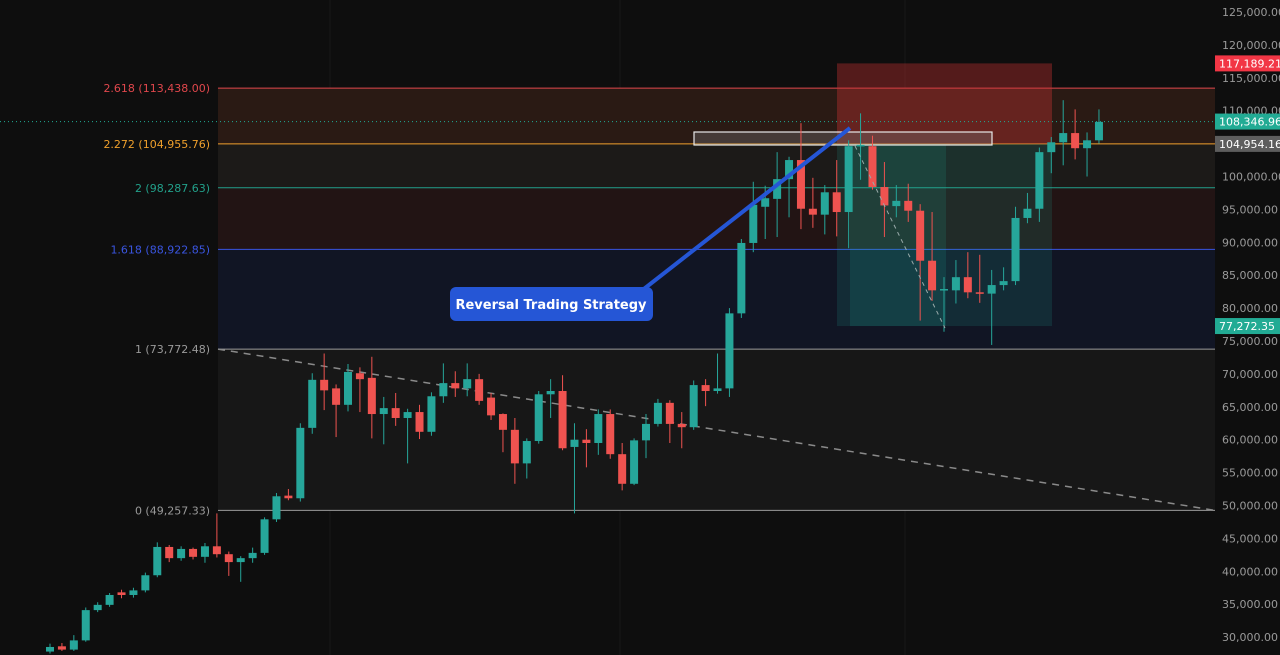 Image resolution: width=1280 pixels, height=655 pixels. I want to click on price-axis-tick: 100,000.00, so click(1251, 177).